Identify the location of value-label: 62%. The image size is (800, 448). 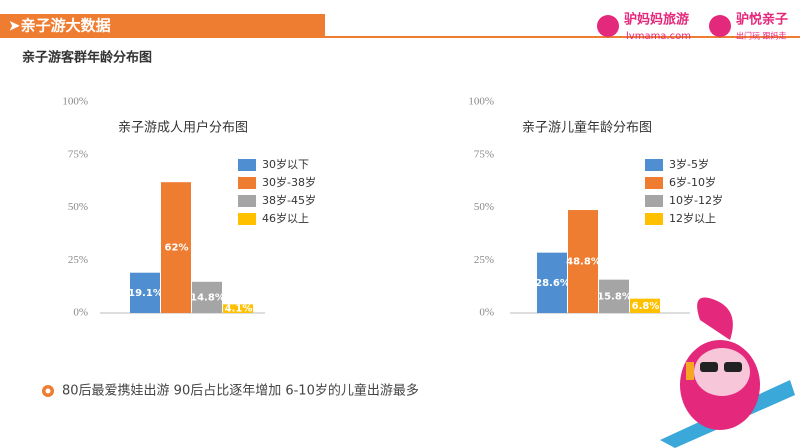
(177, 248).